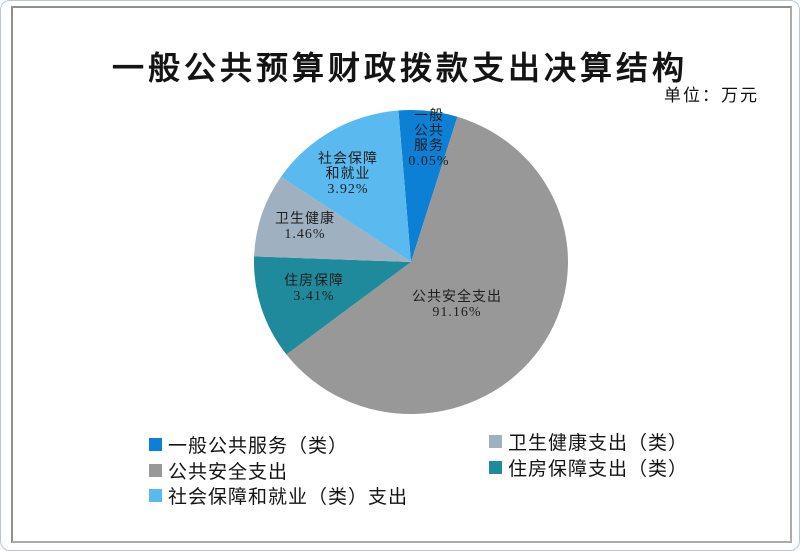 Image resolution: width=800 pixels, height=551 pixels. I want to click on legend-label: 卫生健康支出（类）, so click(598, 443).